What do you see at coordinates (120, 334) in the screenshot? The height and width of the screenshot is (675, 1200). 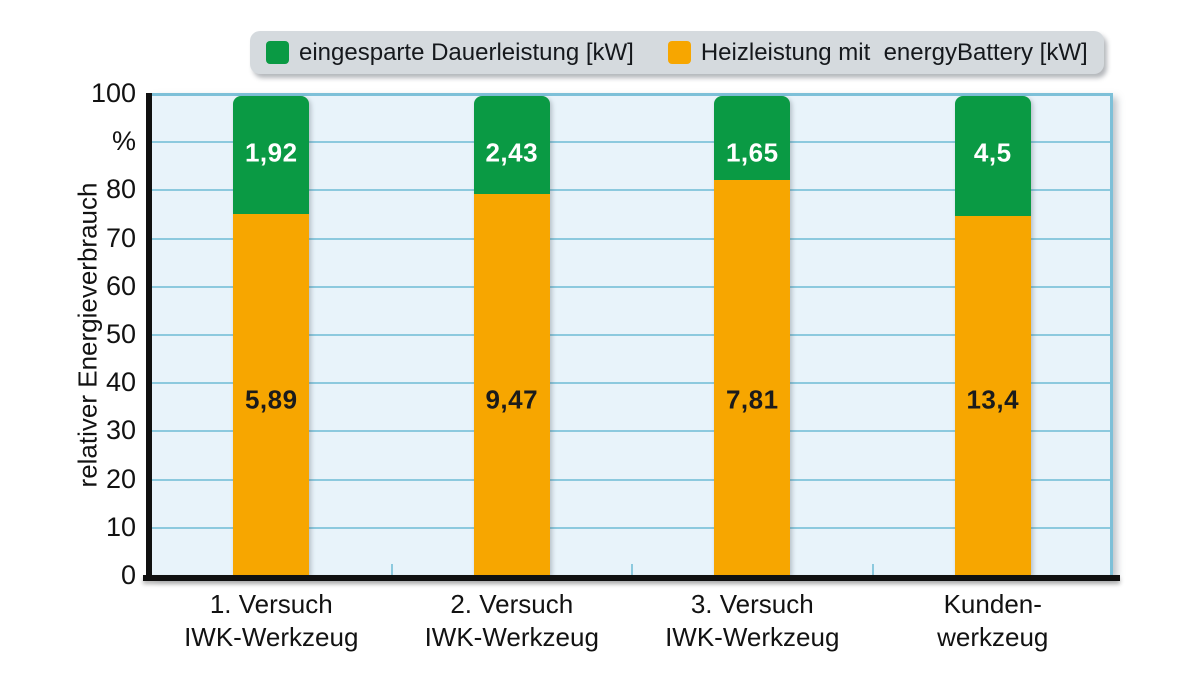 I see `y-tick-label-50: 50` at bounding box center [120, 334].